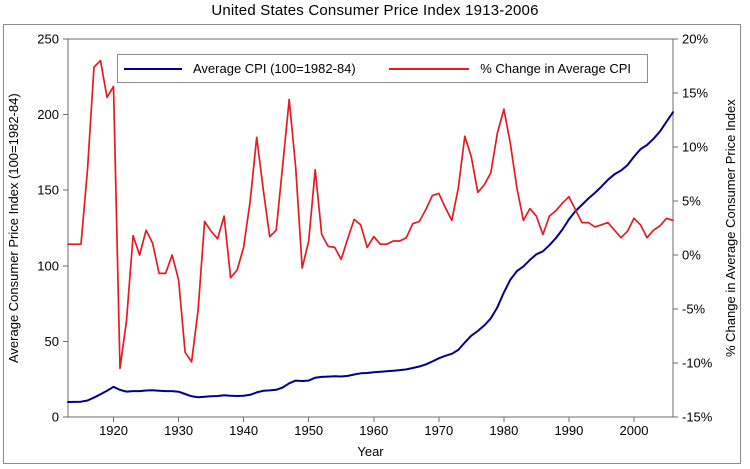 The height and width of the screenshot is (469, 750). Describe the element at coordinates (555, 68) in the screenshot. I see `legend-label-pct-change: % Change in Average CPI` at that location.